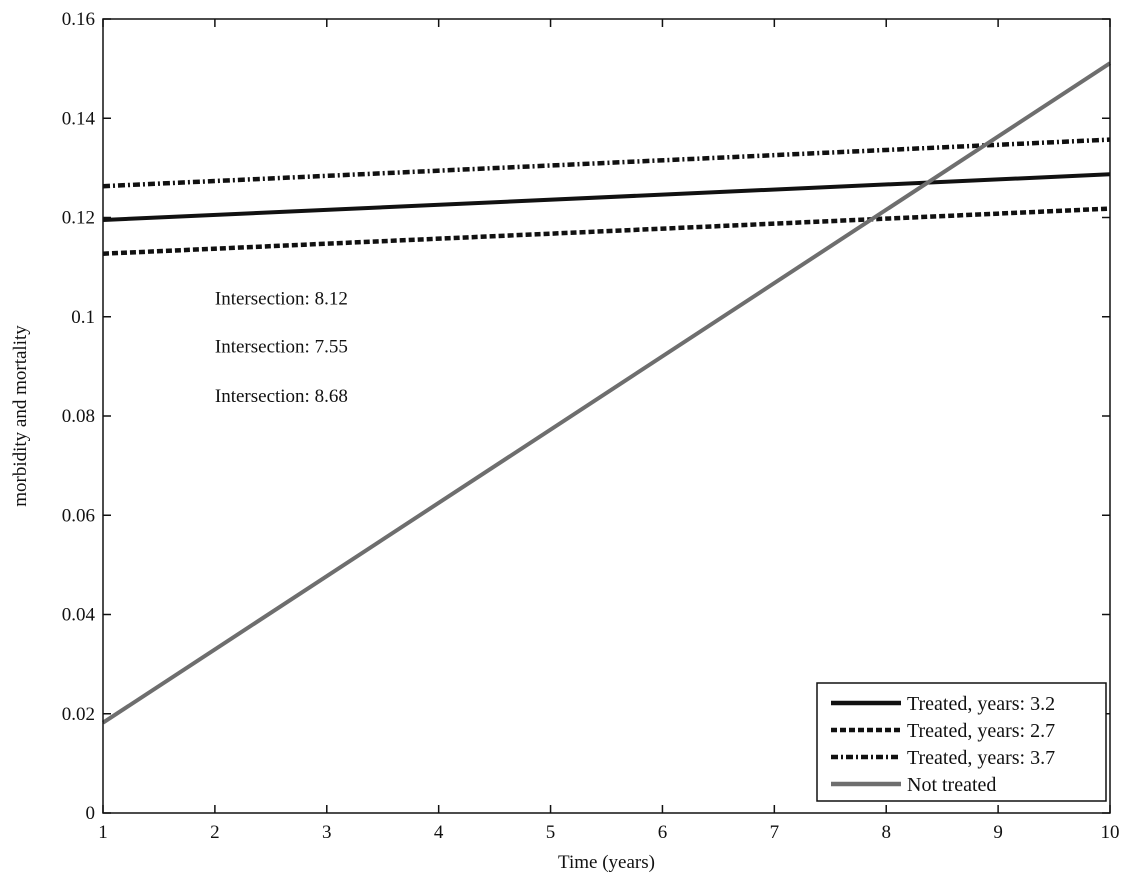 This screenshot has width=1128, height=876. Describe the element at coordinates (551, 832) in the screenshot. I see `x-tick-label: 5` at that location.